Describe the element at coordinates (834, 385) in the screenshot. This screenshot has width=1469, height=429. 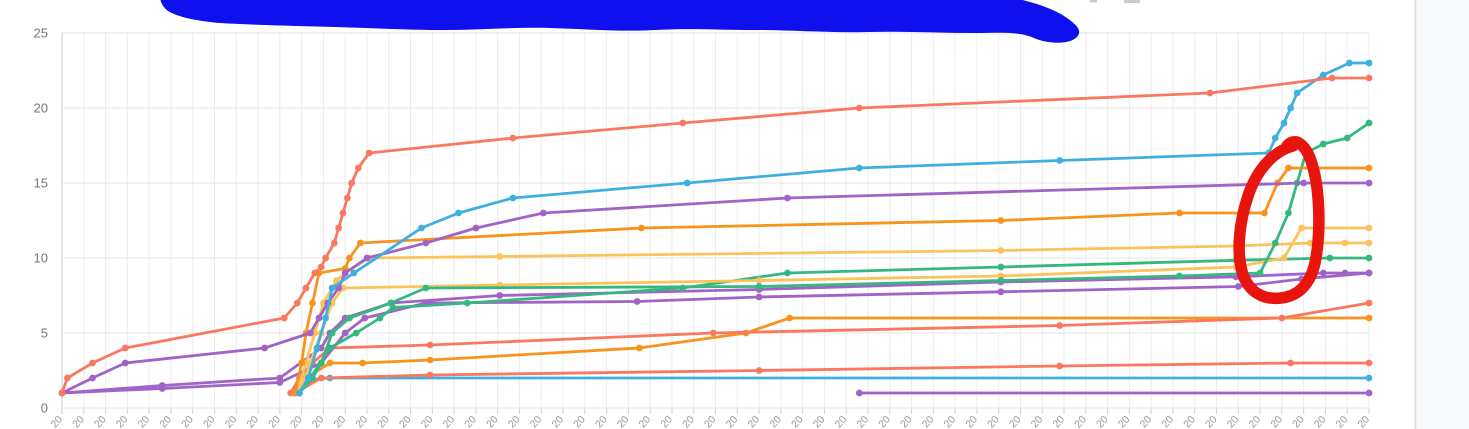
I see `series-line-cyan-b` at that location.